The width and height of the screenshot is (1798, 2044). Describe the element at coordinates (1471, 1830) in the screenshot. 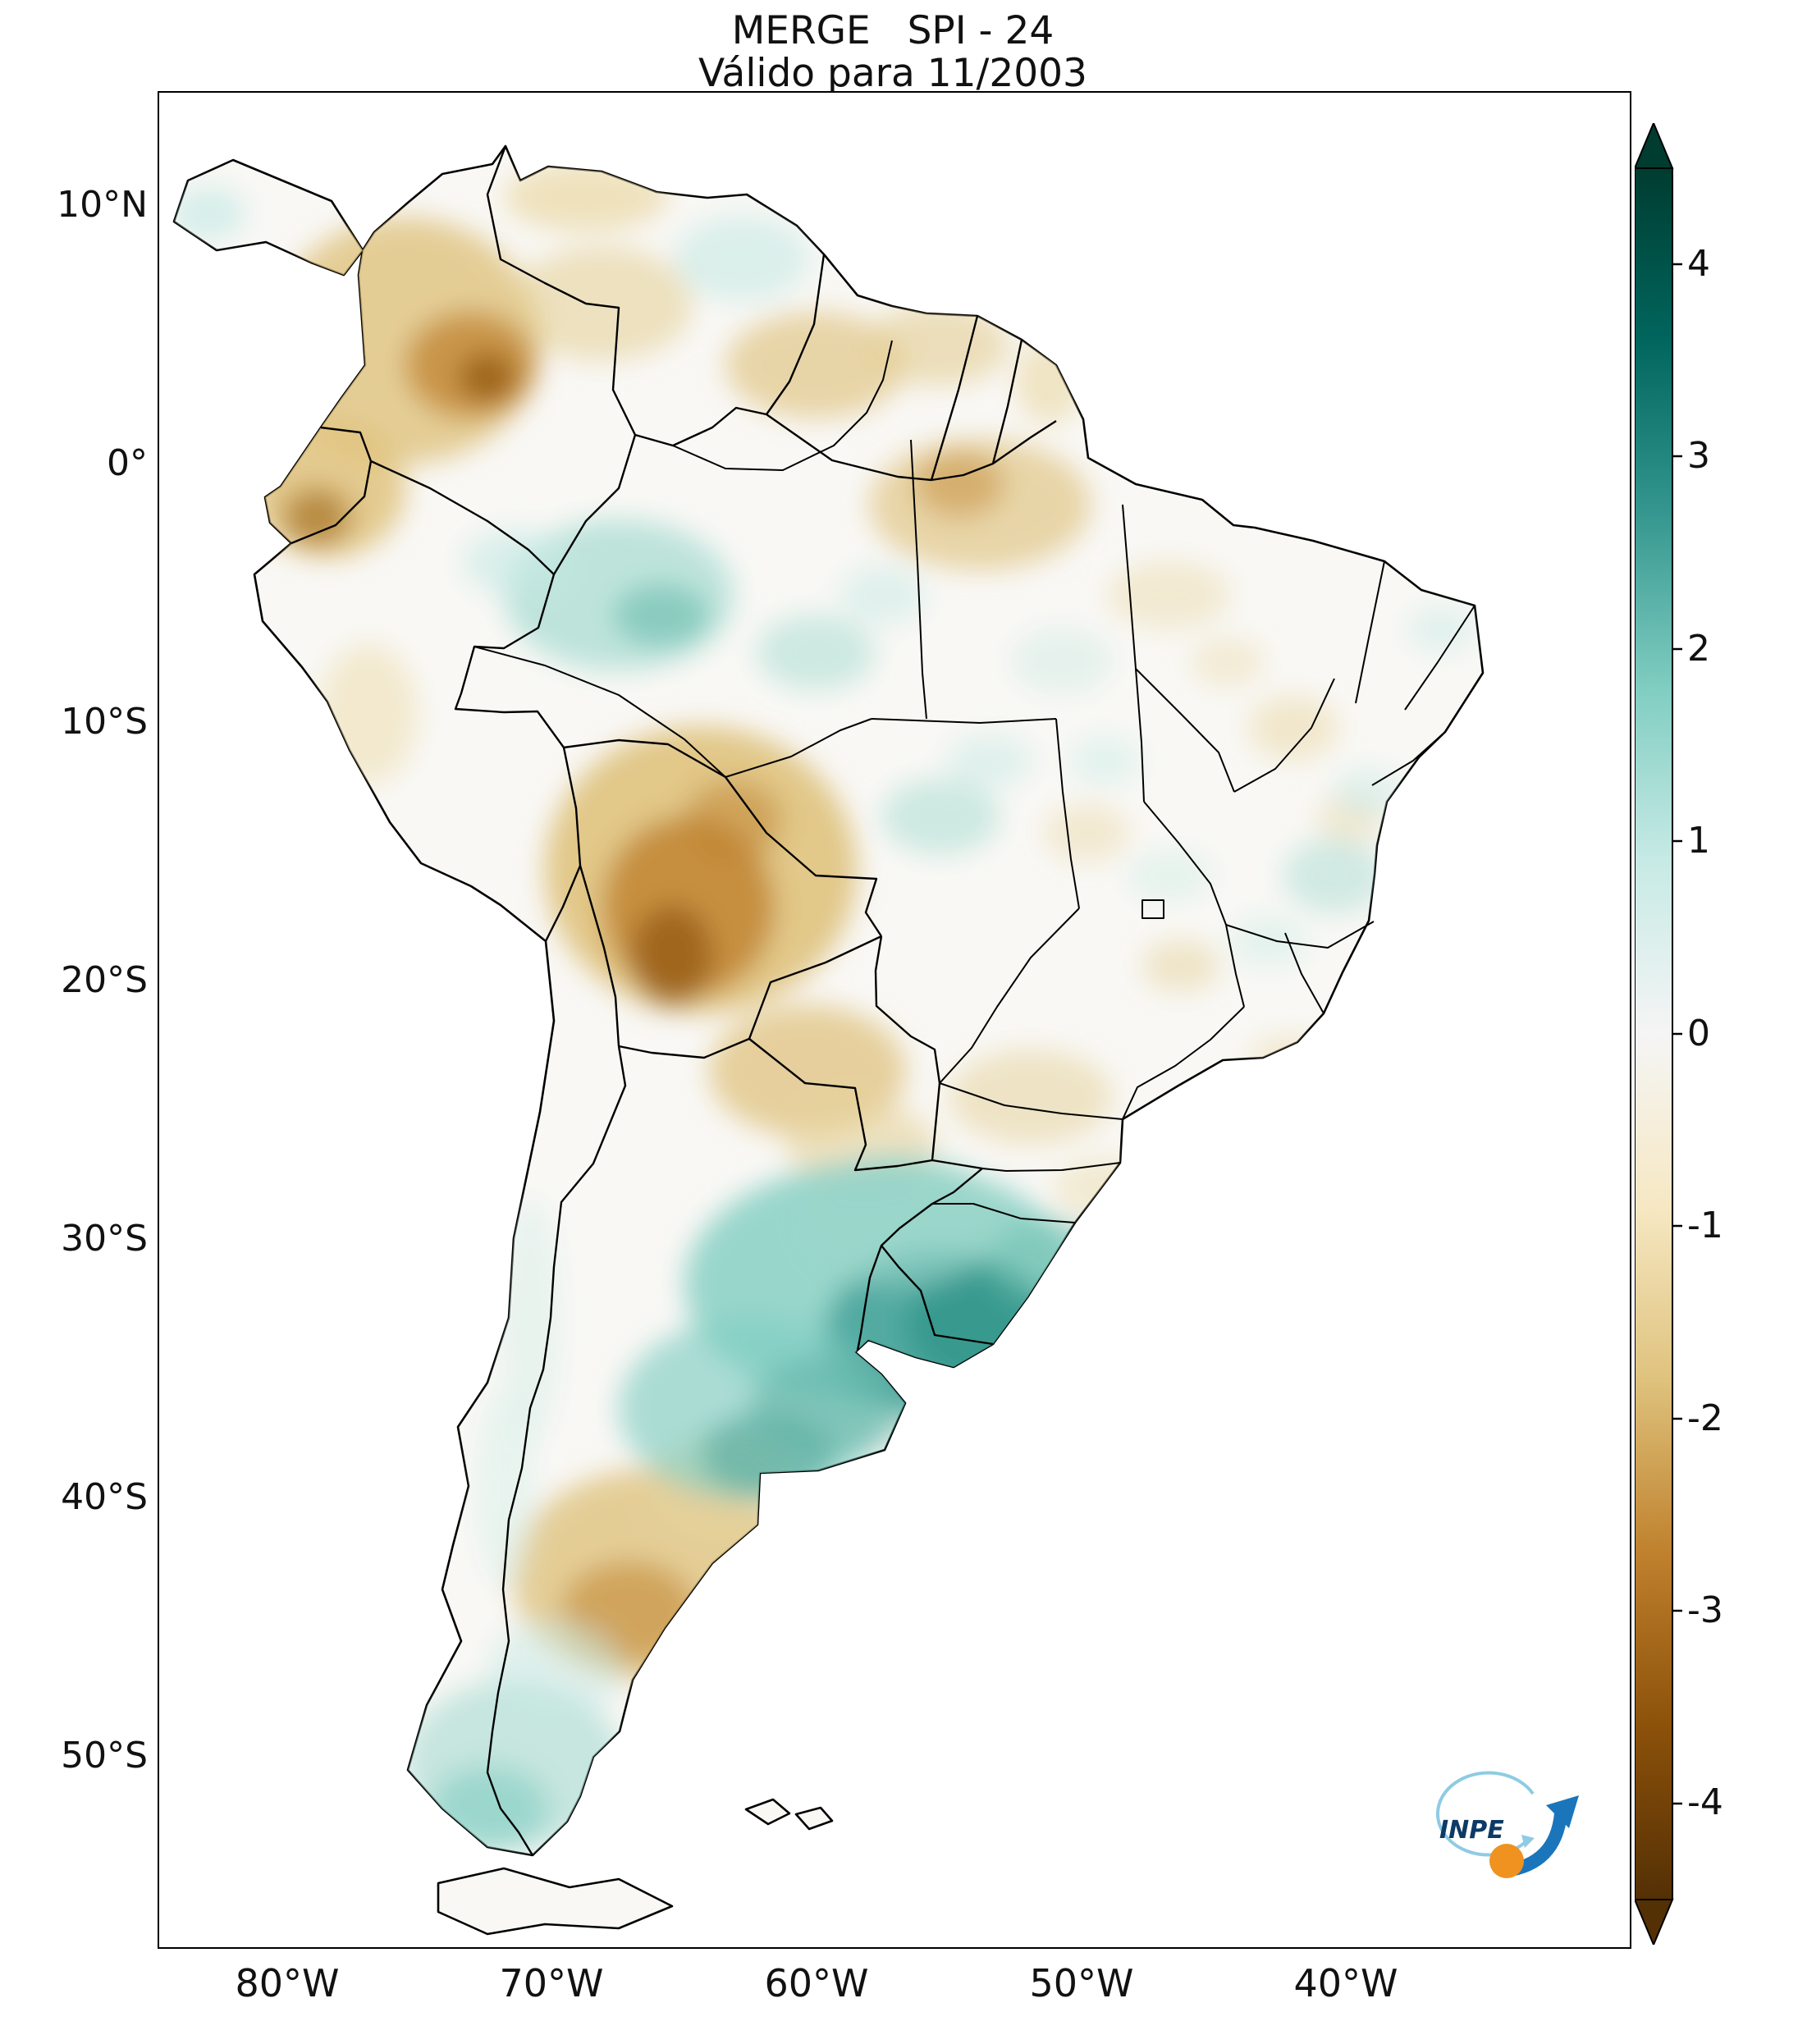

I see `inpe-logo-text: INPE` at that location.